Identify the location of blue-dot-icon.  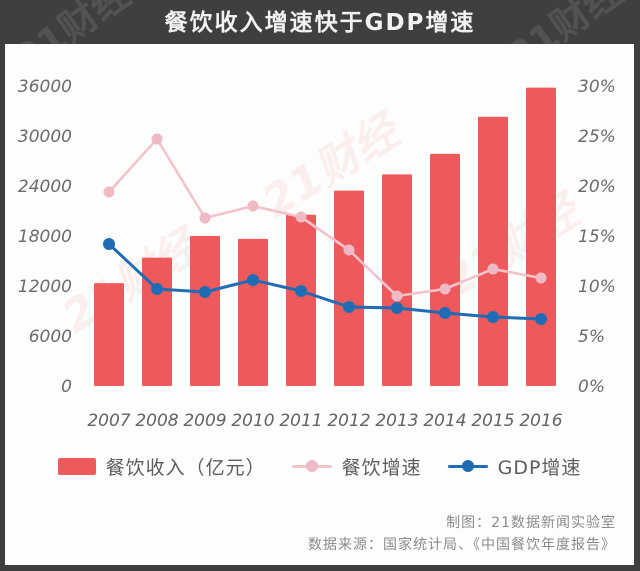
(467, 466).